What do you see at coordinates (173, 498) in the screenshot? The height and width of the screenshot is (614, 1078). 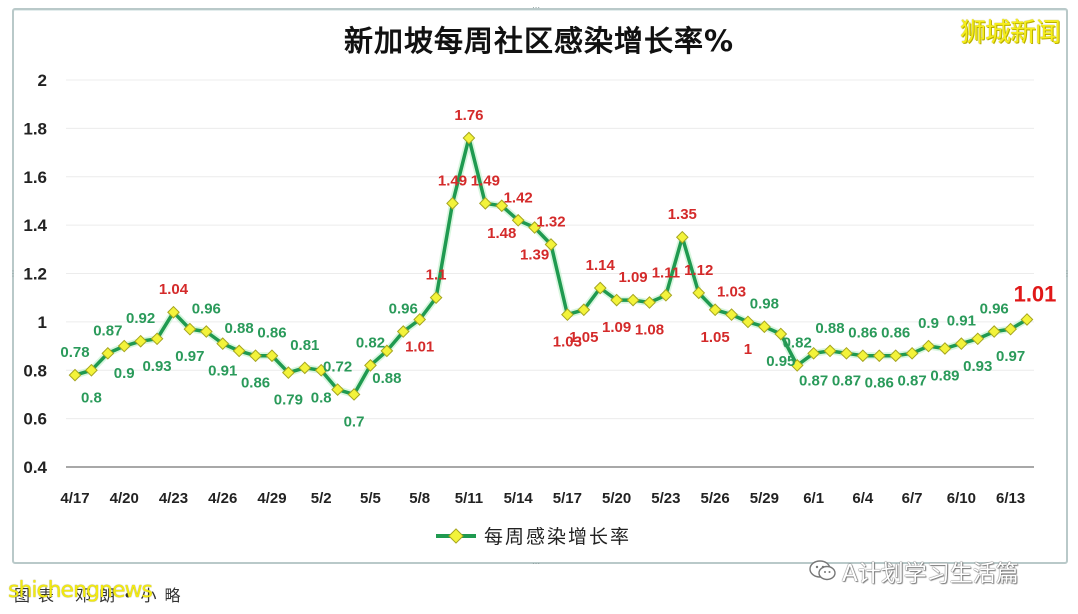 I see `x-tick-label: 4/23` at bounding box center [173, 498].